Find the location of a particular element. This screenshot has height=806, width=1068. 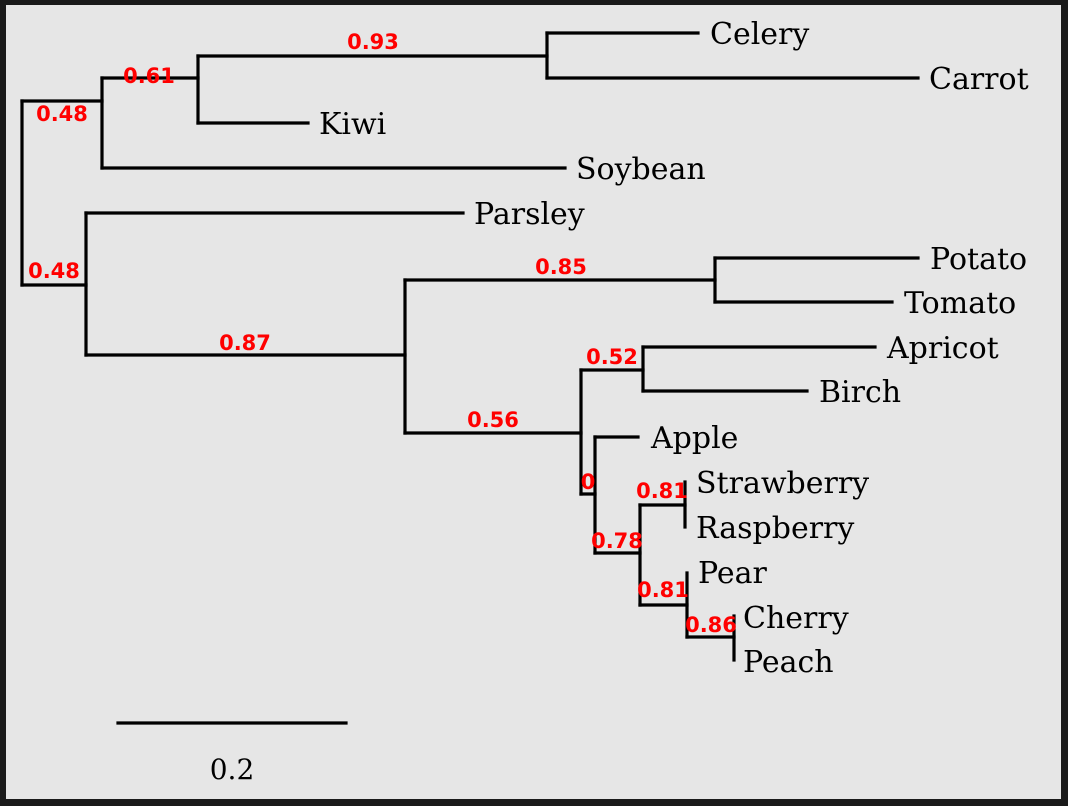

support-pear-berry-clade: 0.78 is located at coordinates (617, 541).